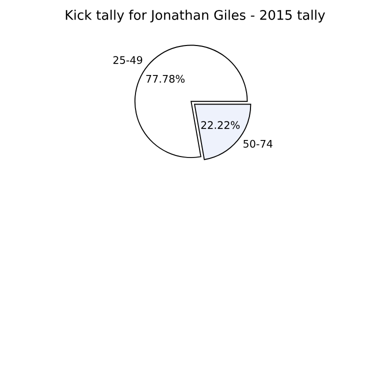 The image size is (390, 390). Describe the element at coordinates (165, 78) in the screenshot. I see `data-label: 77.78%` at that location.